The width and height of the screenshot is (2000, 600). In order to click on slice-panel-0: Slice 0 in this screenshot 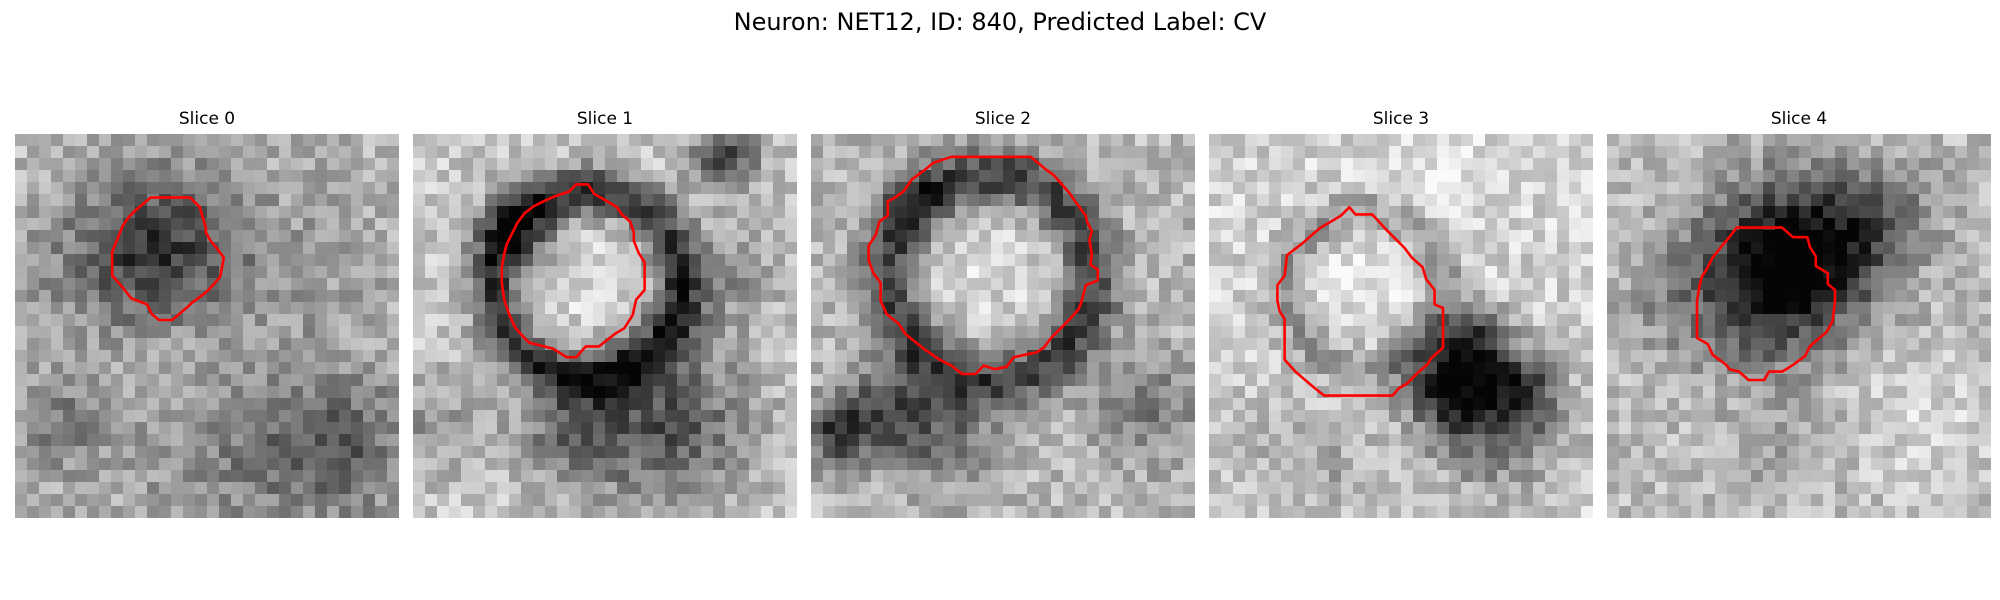, I will do `click(207, 313)`.